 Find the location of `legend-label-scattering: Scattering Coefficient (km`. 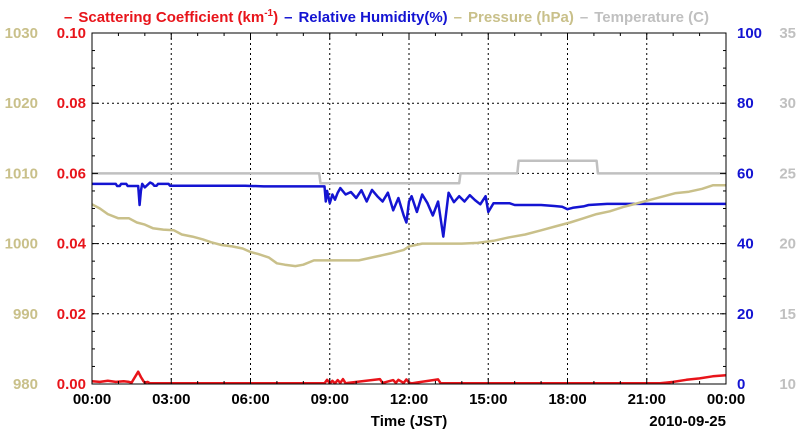

legend-label-scattering: Scattering Coefficient (km is located at coordinates (171, 17).